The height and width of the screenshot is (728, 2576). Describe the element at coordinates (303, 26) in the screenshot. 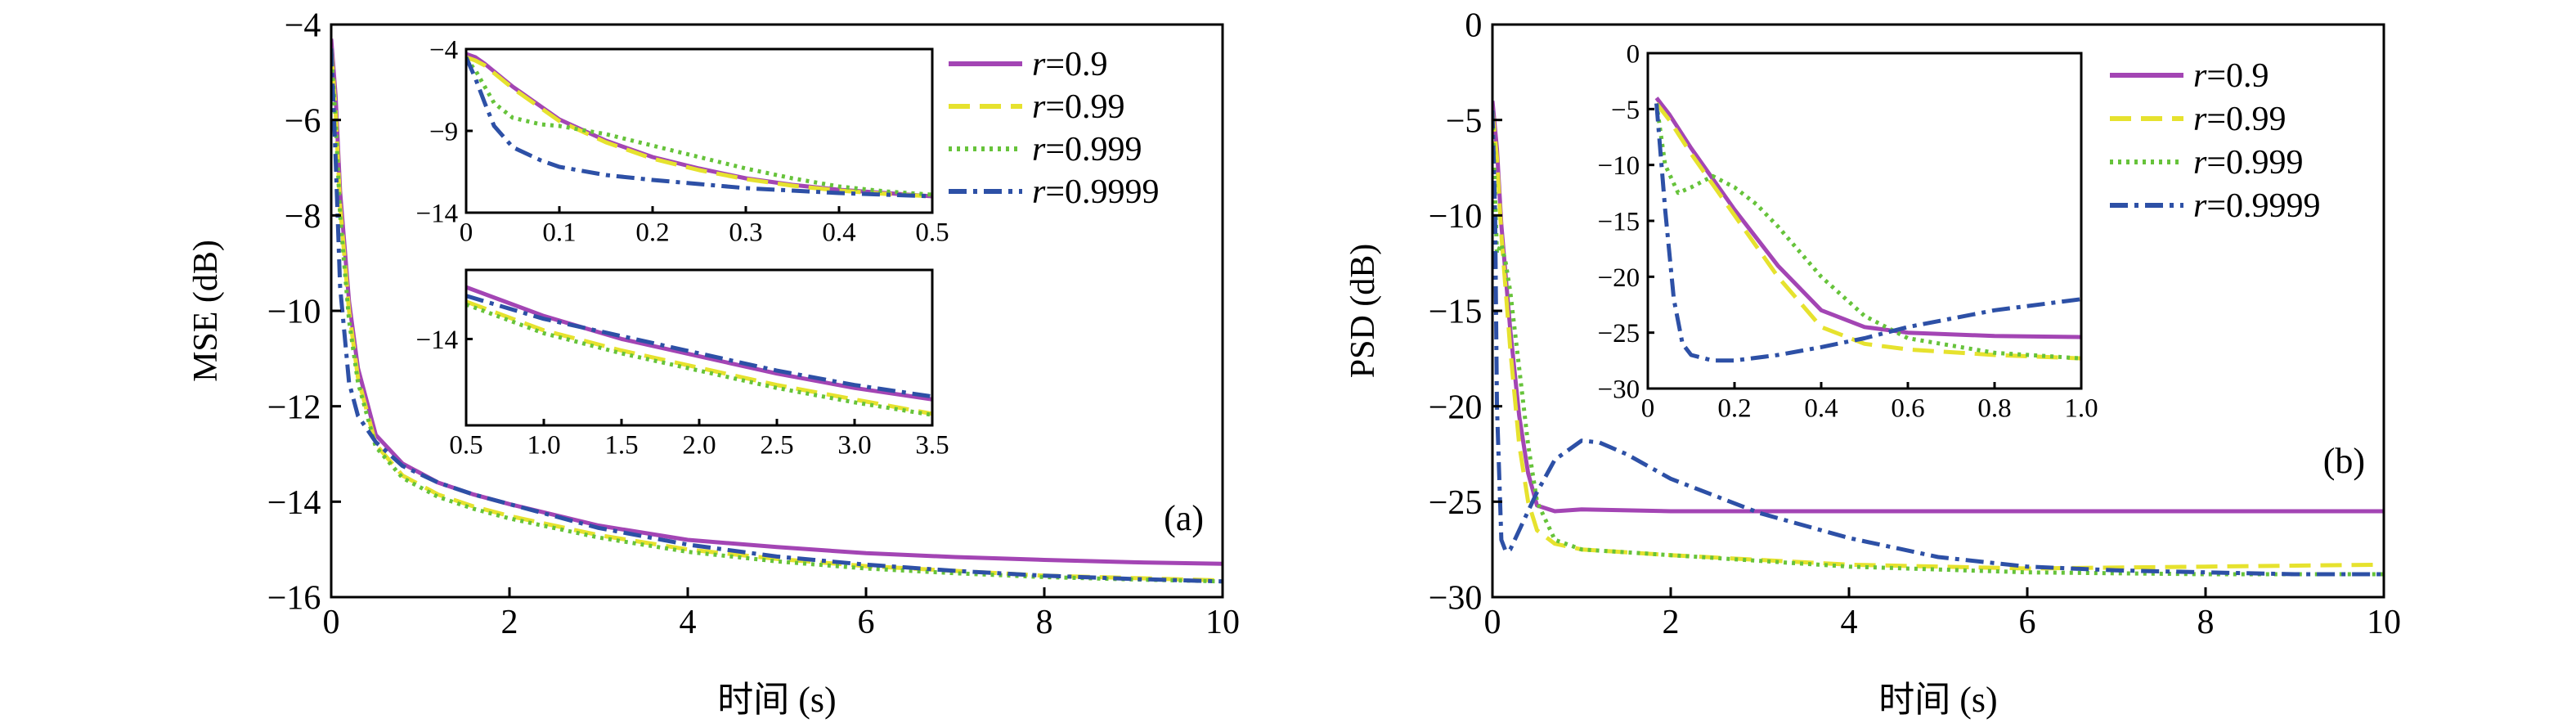

I see `panel-a-y-tick-label: −4` at that location.